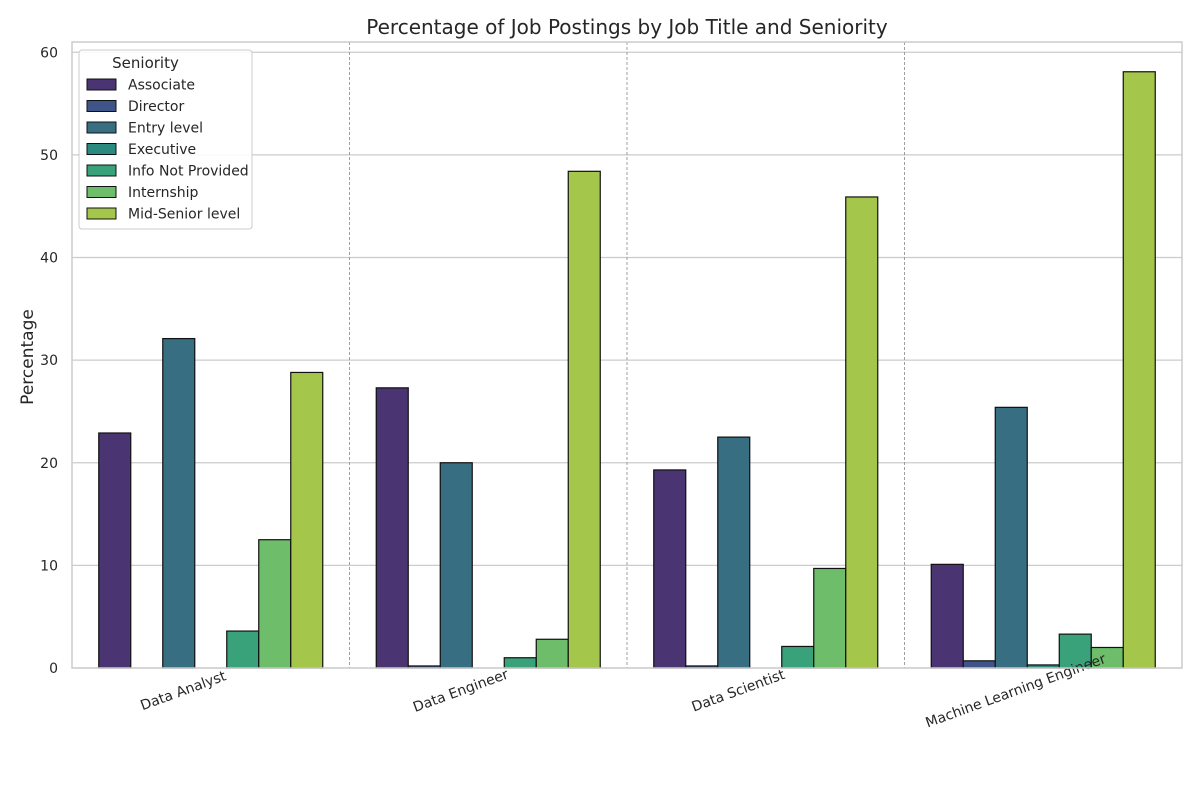 The image size is (1200, 800). What do you see at coordinates (49, 53) in the screenshot?
I see `y-tick-label: 60` at bounding box center [49, 53].